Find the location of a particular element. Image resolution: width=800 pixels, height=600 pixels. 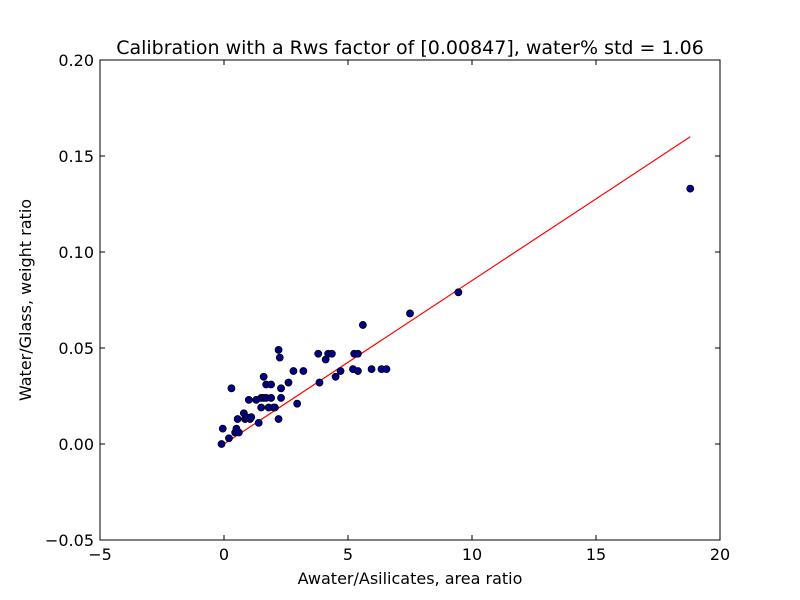

x-tick-label: 0 is located at coordinates (224, 554).